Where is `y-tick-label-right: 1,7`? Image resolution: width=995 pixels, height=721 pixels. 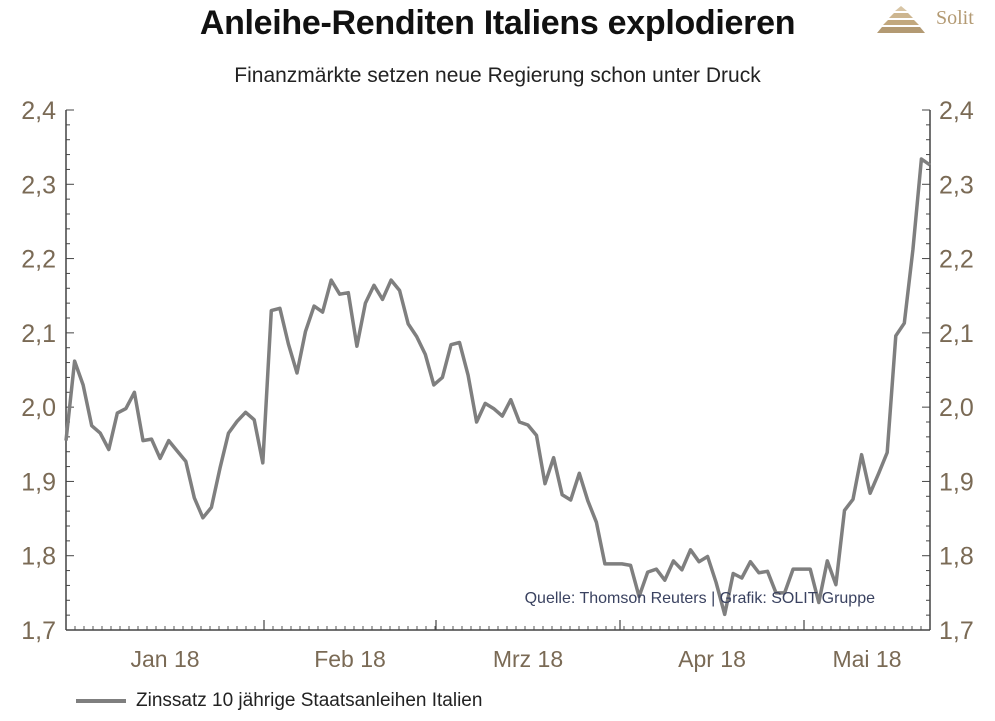 y-tick-label-right: 1,7 is located at coordinates (956, 631).